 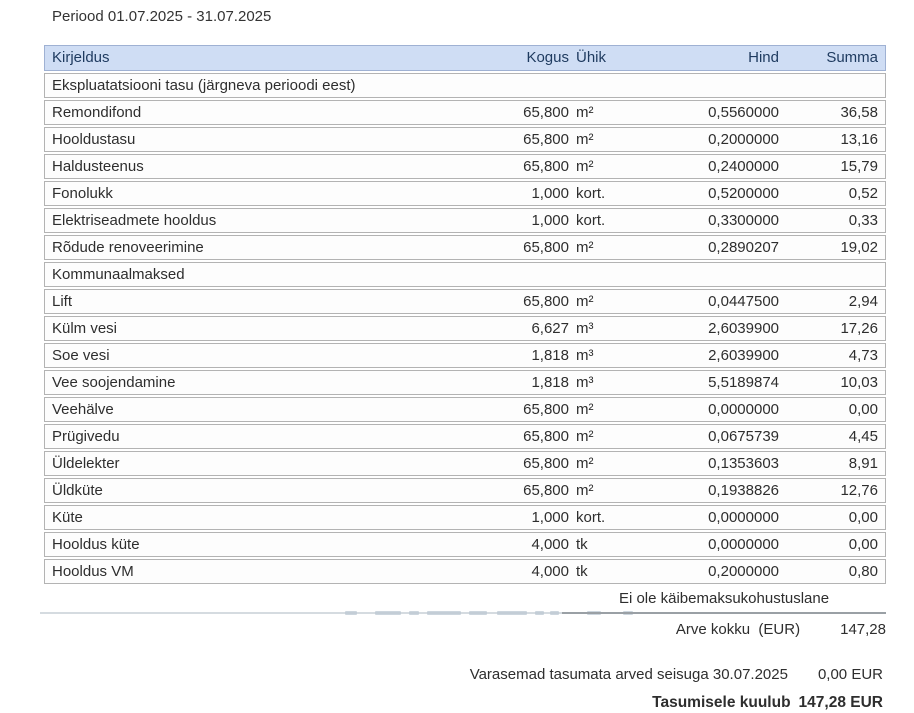 I want to click on row-sum: 0,52, so click(x=863, y=193).